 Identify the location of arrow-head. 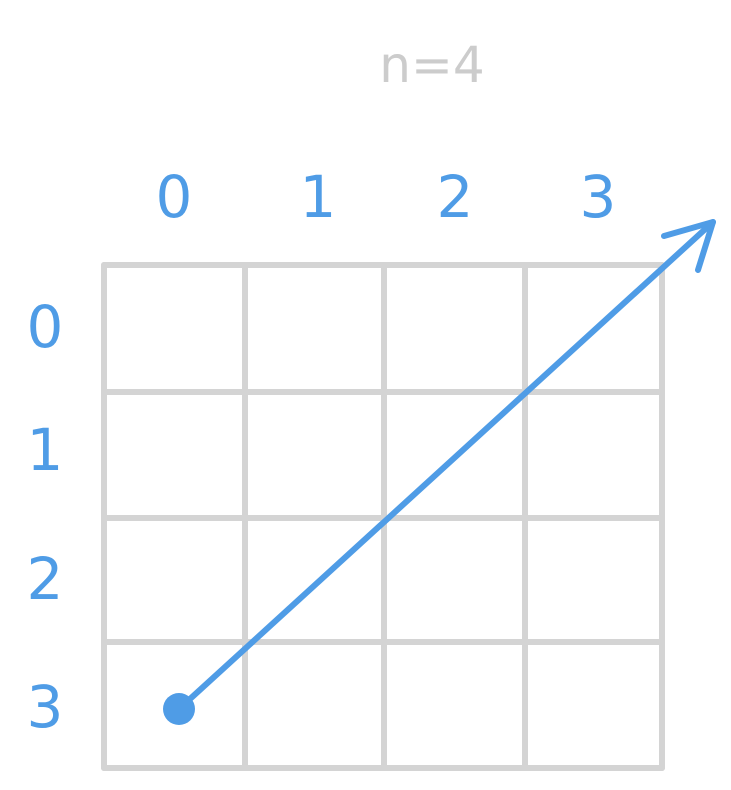
(688, 246).